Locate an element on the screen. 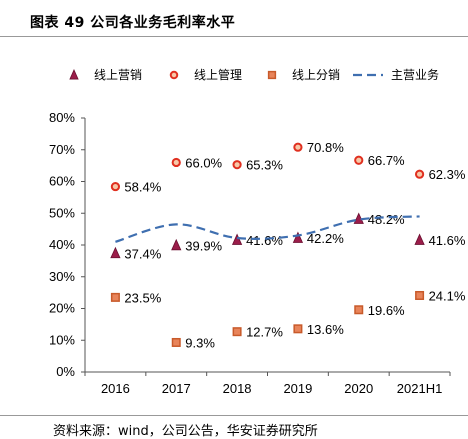 The height and width of the screenshot is (439, 468). chart-legend: 线上营销 线上管理 线上分销 主营业务 is located at coordinates (254, 74).